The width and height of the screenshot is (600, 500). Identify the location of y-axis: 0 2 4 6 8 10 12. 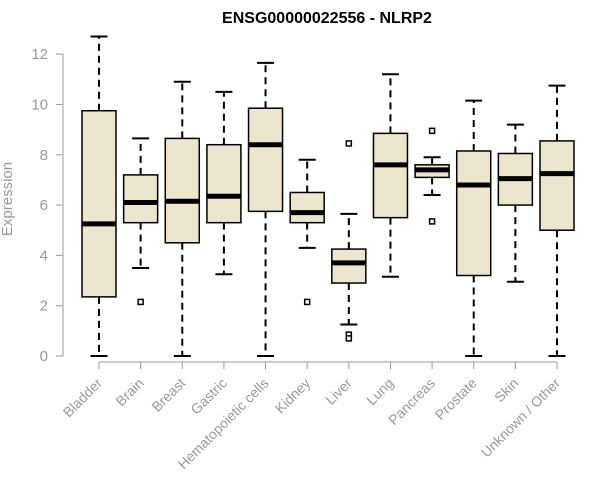
(47, 205).